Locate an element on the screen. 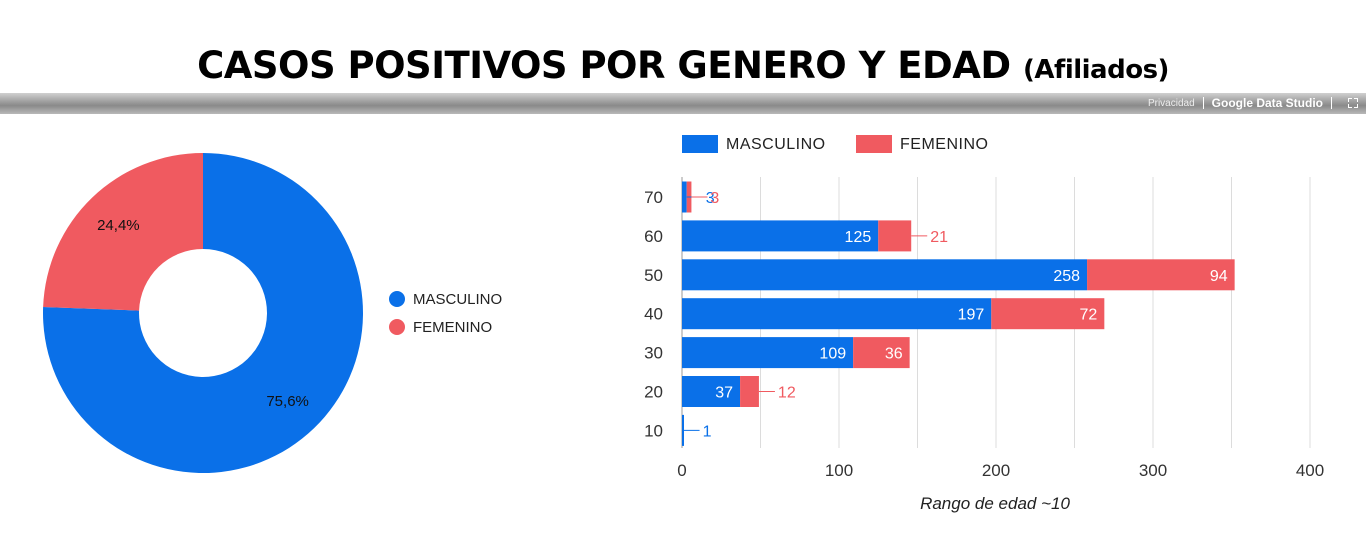  donut-slice-femenino is located at coordinates (123, 232).